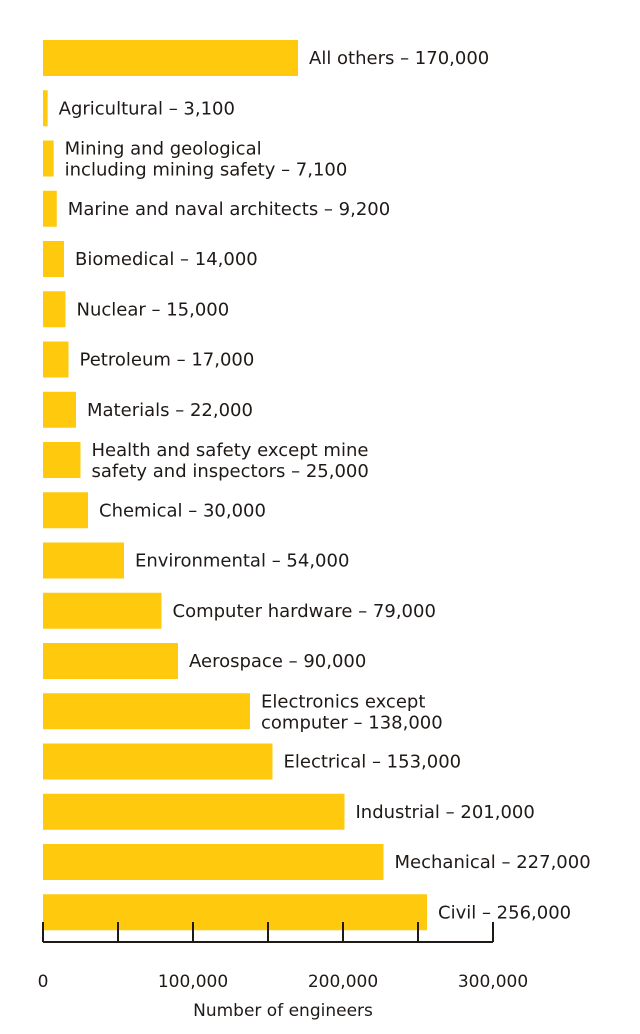 The height and width of the screenshot is (1034, 640). I want to click on bar-label-5: Nuclear – 15,000, so click(153, 309).